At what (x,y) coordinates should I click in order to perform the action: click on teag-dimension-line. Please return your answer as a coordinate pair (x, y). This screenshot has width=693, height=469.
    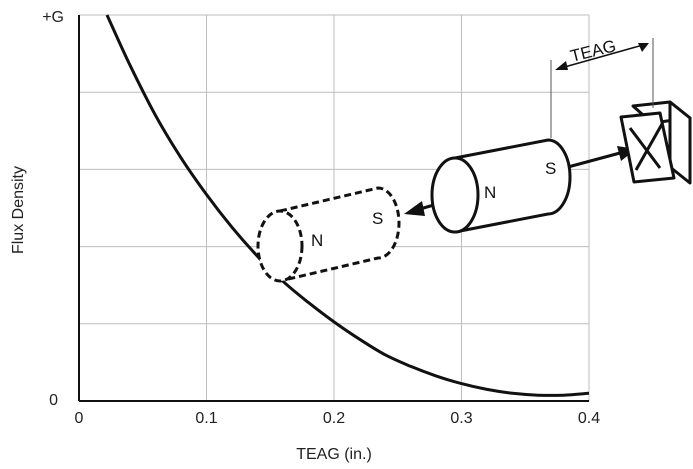
    Looking at the image, I should click on (602, 56).